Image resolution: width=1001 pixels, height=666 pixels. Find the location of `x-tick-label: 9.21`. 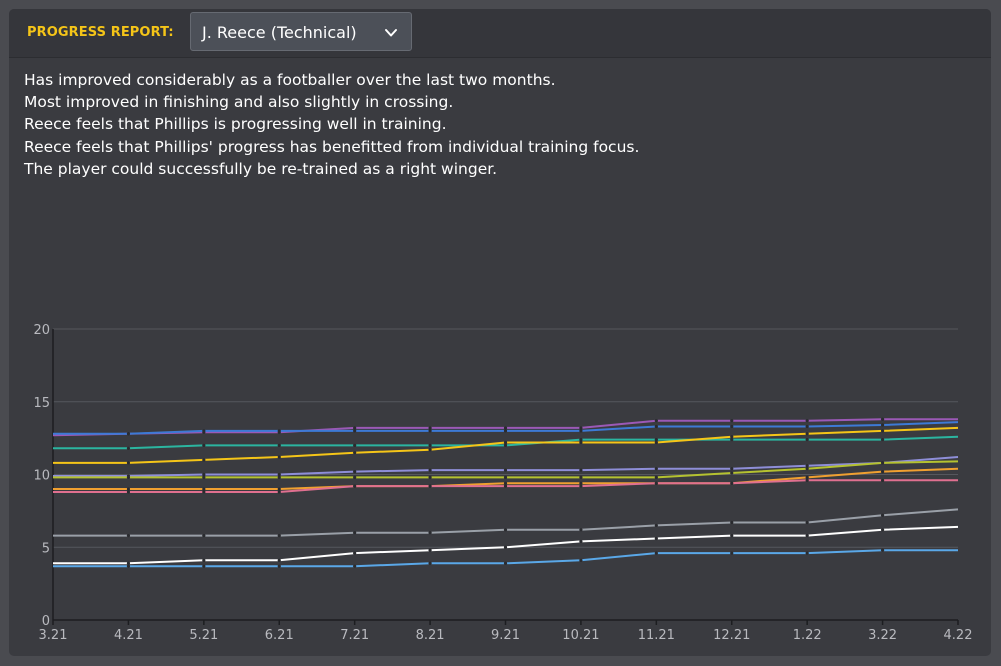

x-tick-label: 9.21 is located at coordinates (505, 635).